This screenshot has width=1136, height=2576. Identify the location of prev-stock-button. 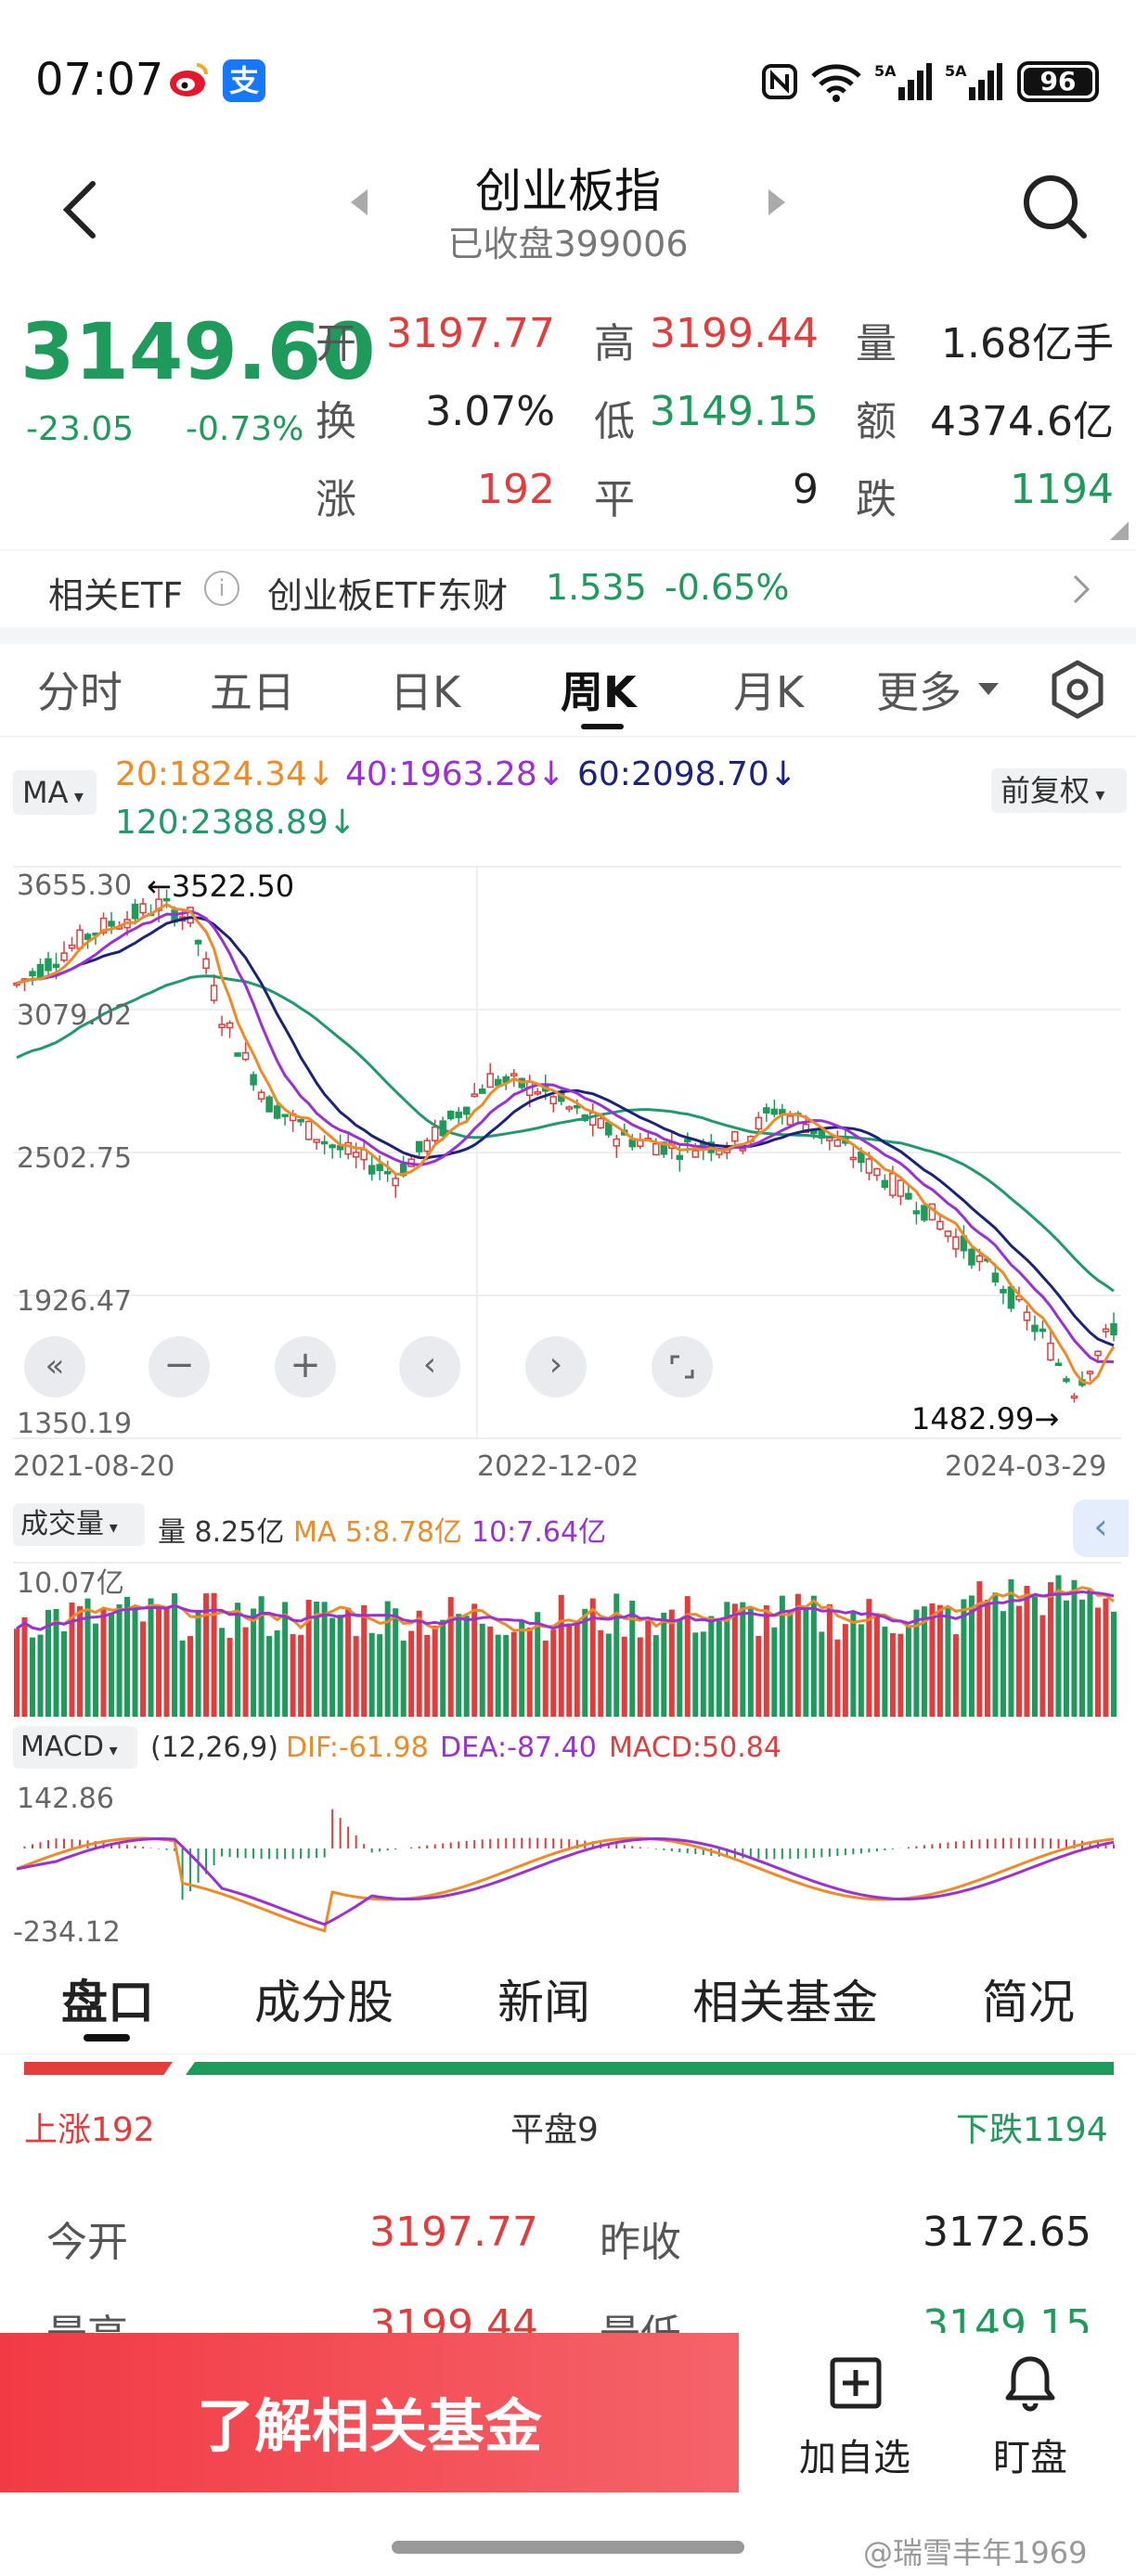
(359, 202).